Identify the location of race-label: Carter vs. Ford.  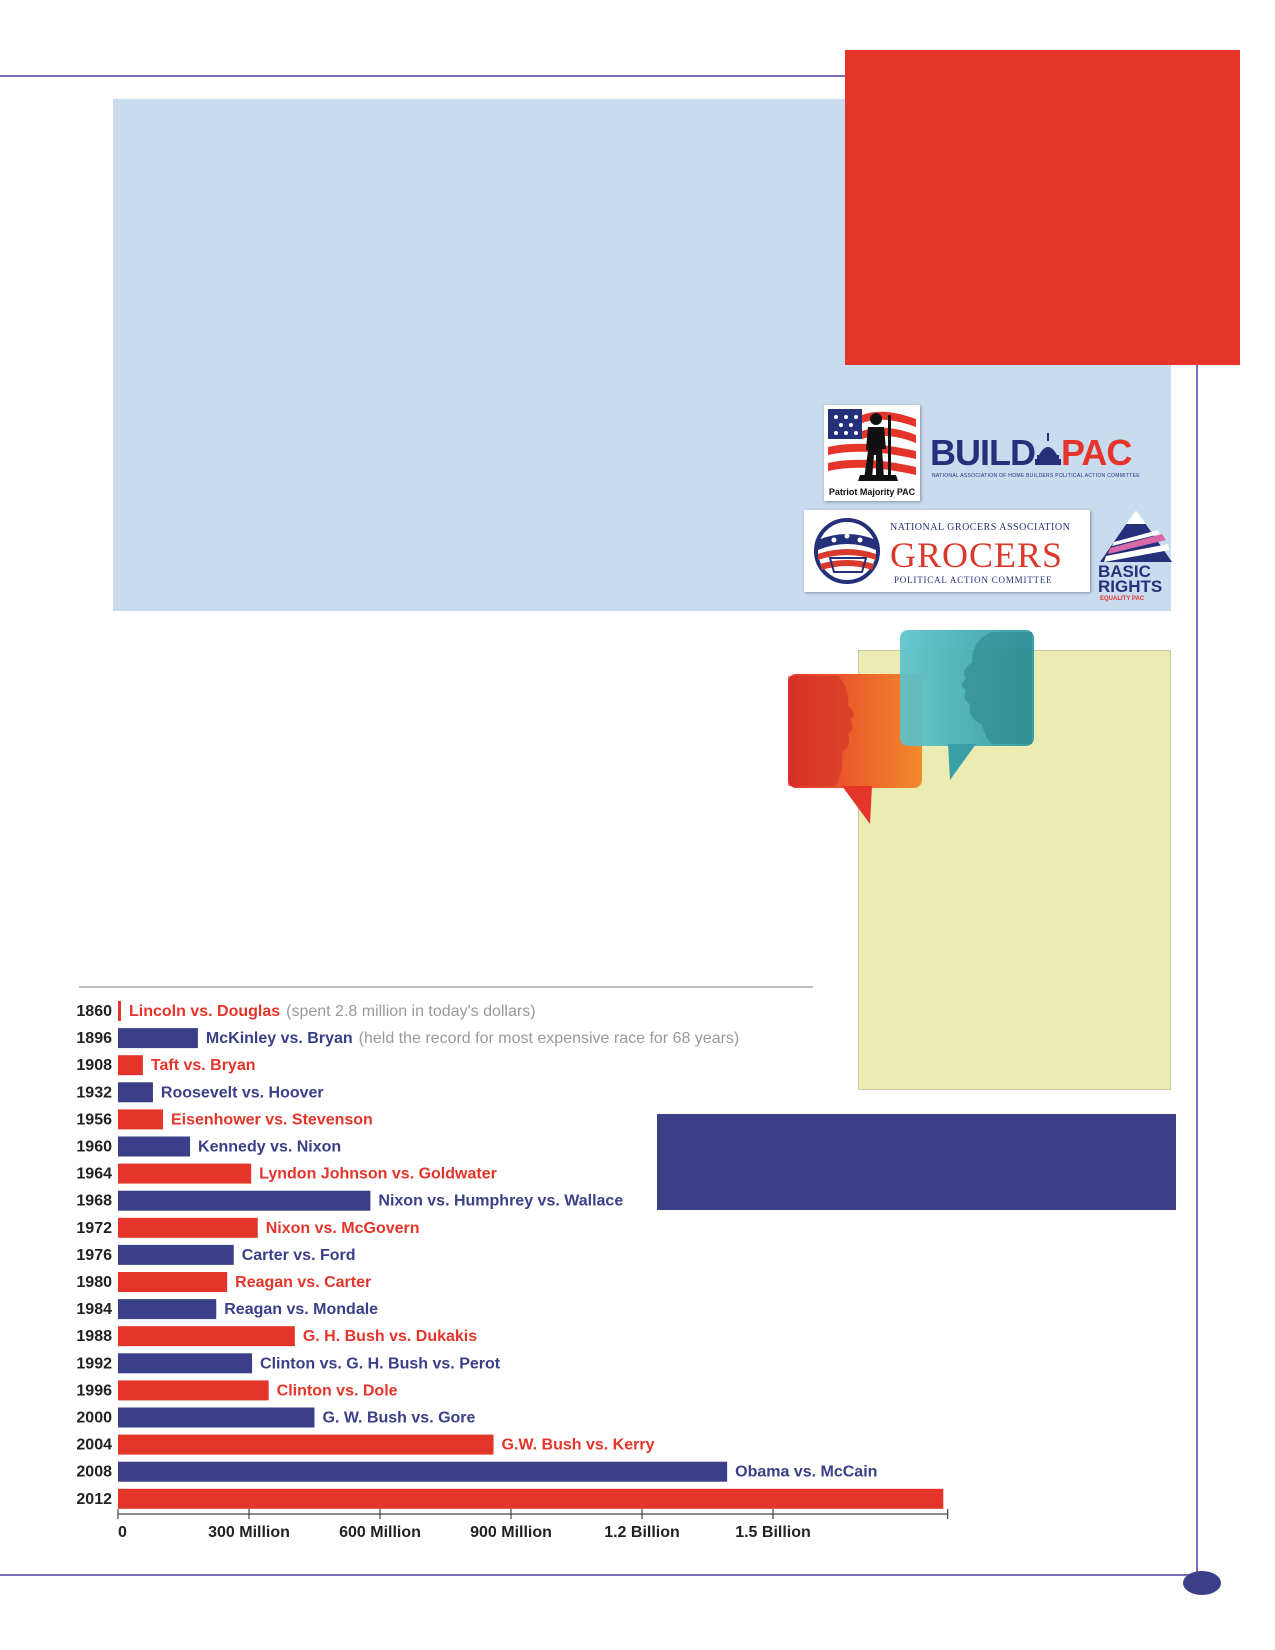
(299, 1255).